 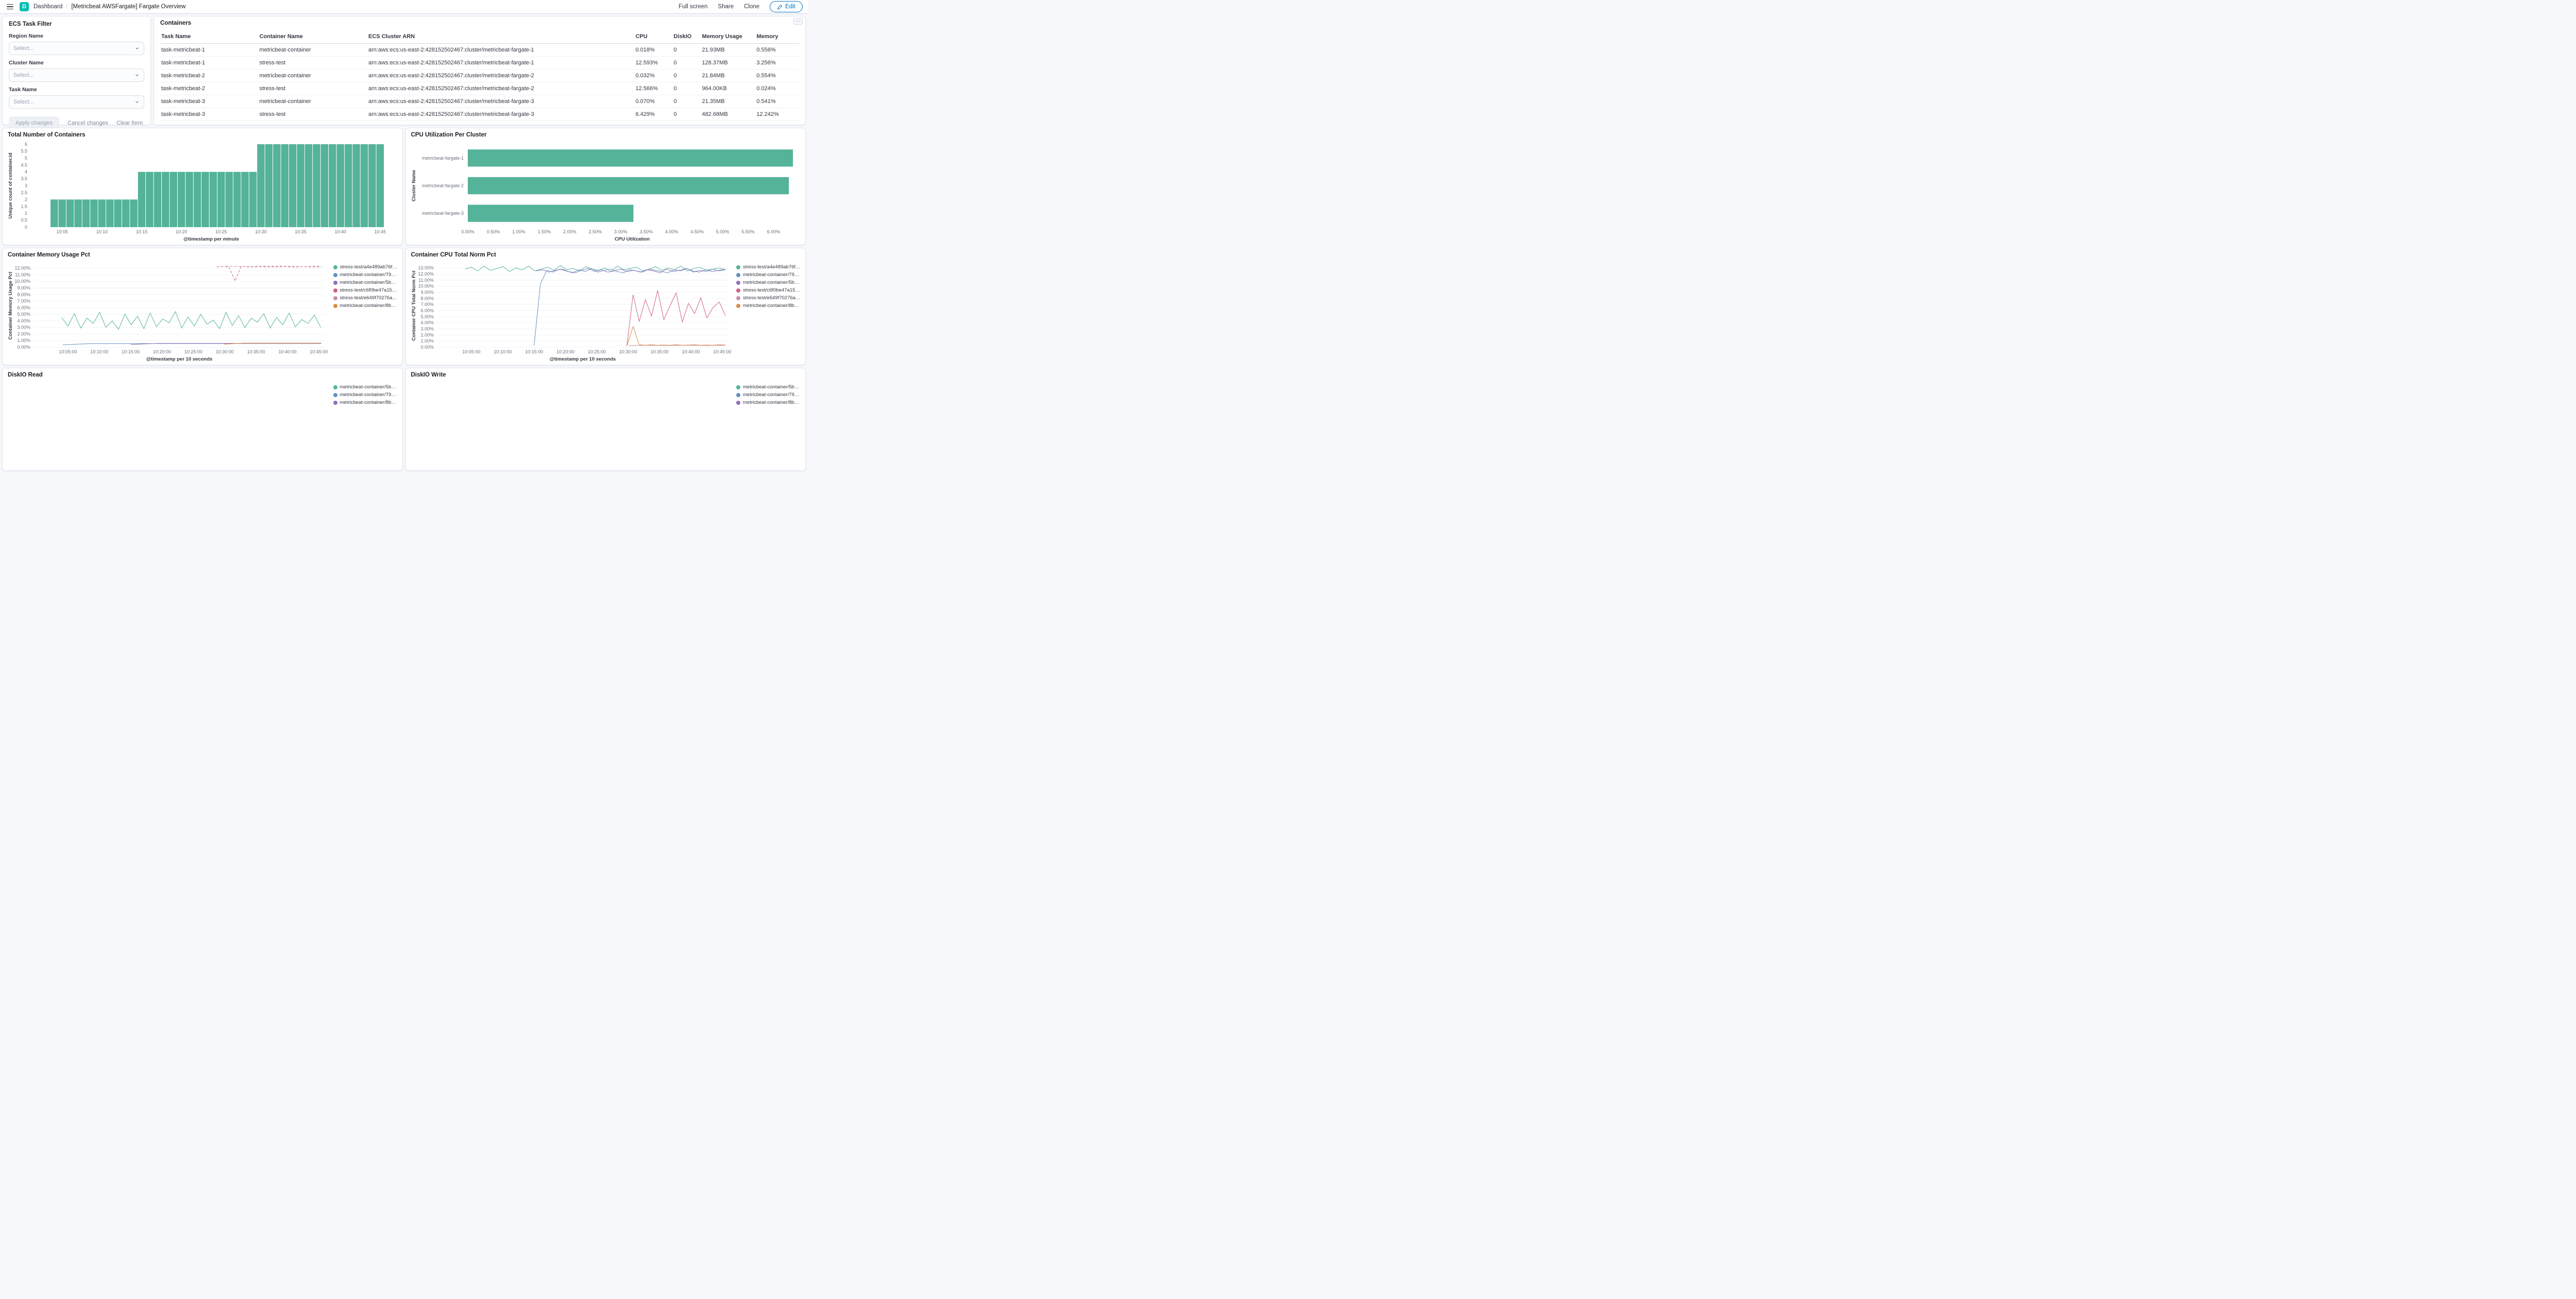 What do you see at coordinates (570, 231) in the screenshot?
I see `tick-label: 2.00%` at bounding box center [570, 231].